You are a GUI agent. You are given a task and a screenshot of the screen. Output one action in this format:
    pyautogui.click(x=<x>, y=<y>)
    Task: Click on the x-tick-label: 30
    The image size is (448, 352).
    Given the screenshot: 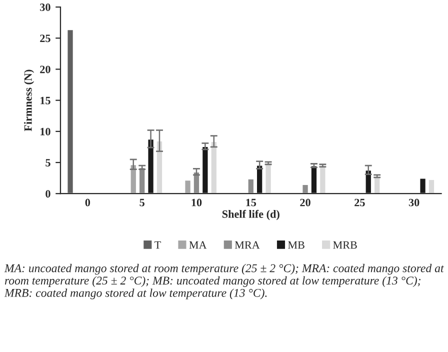 What is the action you would take?
    pyautogui.click(x=414, y=202)
    